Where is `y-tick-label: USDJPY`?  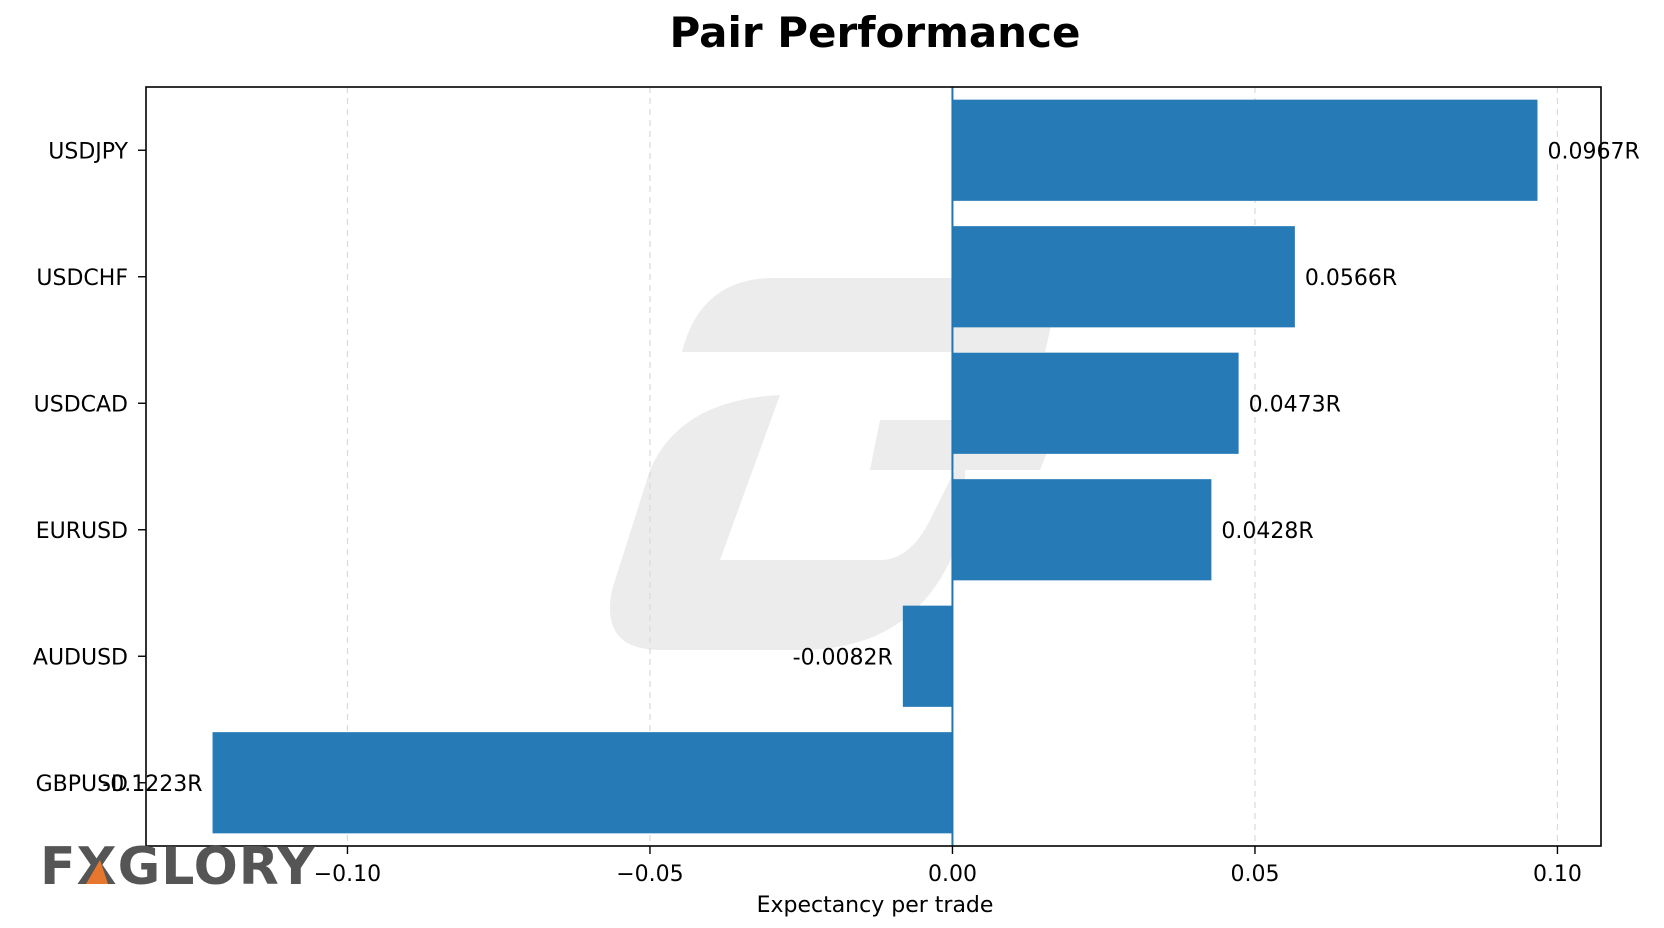 y-tick-label: USDJPY is located at coordinates (88, 151).